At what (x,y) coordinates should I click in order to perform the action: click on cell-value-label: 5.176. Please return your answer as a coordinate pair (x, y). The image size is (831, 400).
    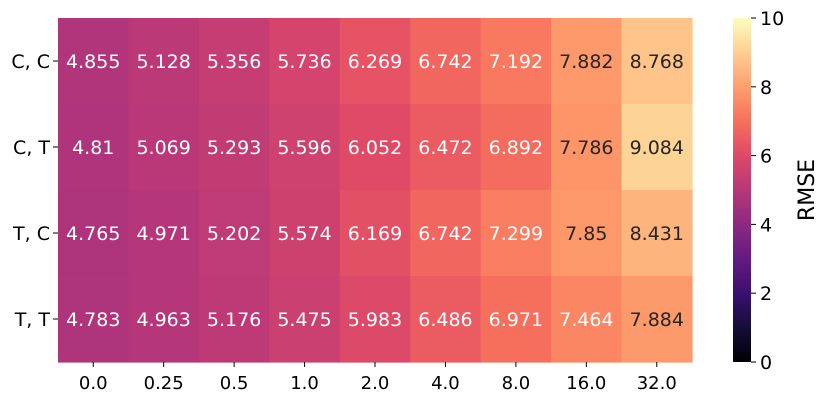
    Looking at the image, I should click on (234, 320).